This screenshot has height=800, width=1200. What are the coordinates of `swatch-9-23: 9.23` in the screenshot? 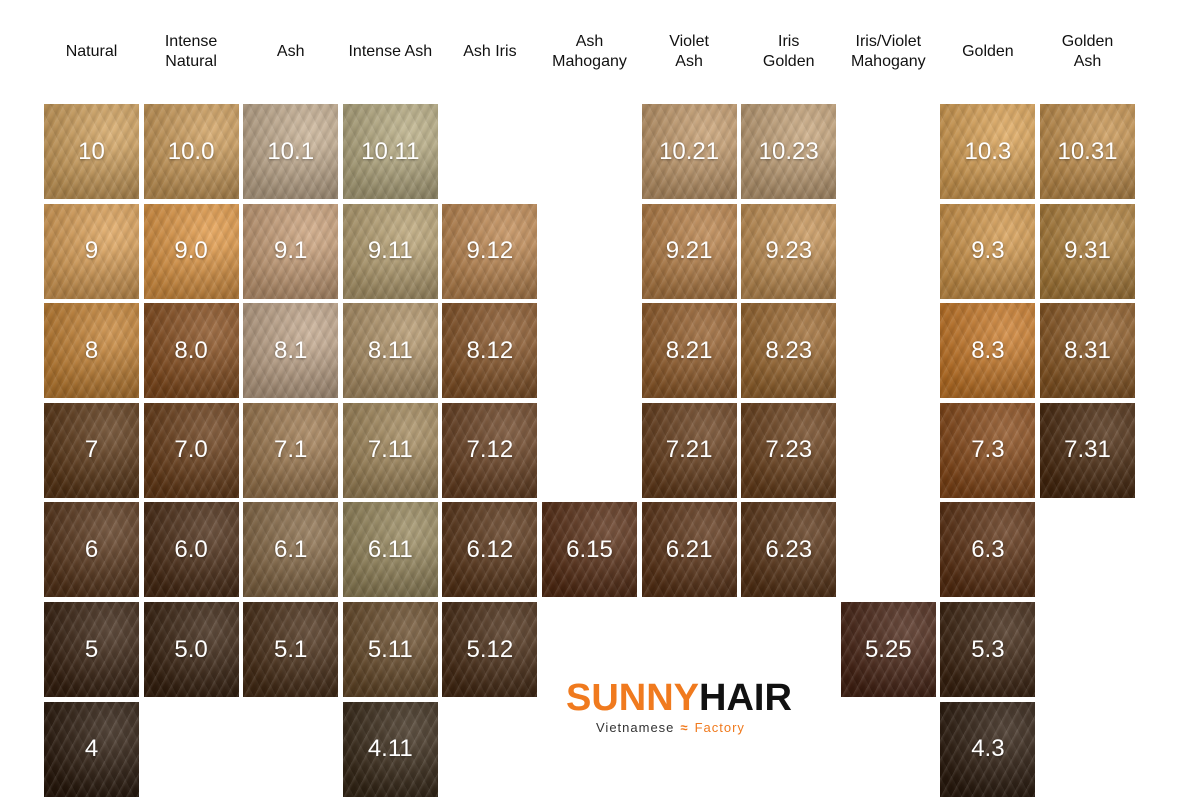 It's located at (789, 251).